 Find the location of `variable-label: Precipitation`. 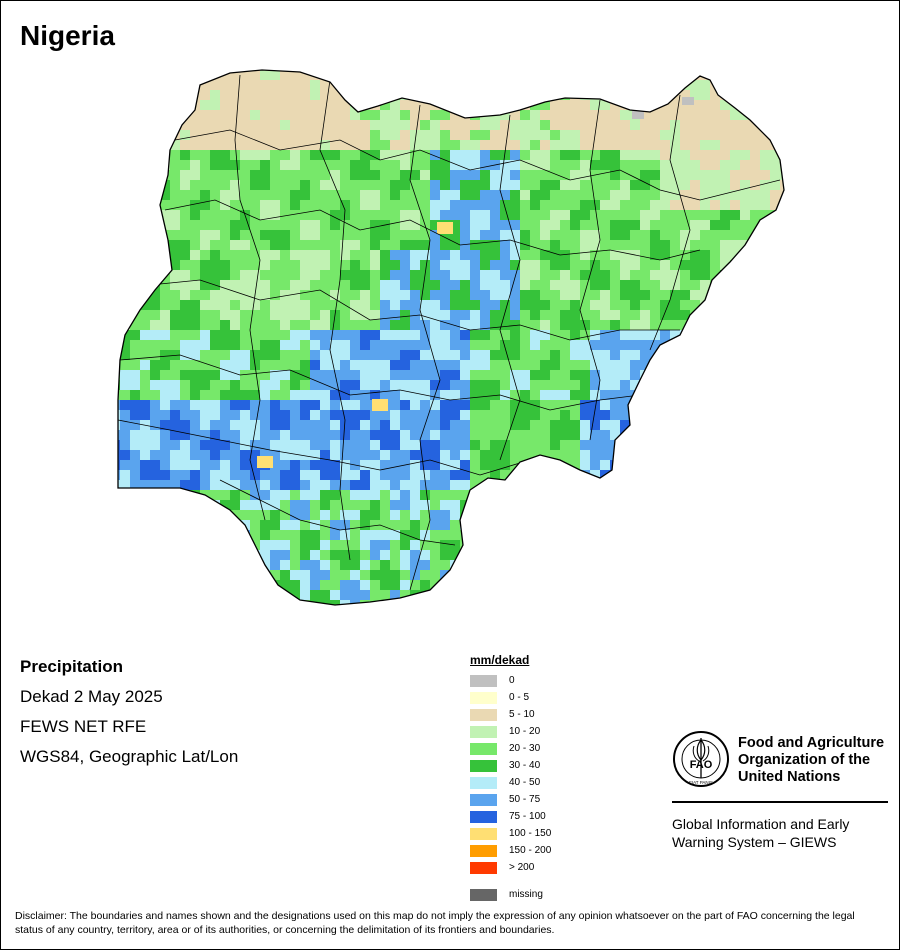

variable-label: Precipitation is located at coordinates (71, 666).